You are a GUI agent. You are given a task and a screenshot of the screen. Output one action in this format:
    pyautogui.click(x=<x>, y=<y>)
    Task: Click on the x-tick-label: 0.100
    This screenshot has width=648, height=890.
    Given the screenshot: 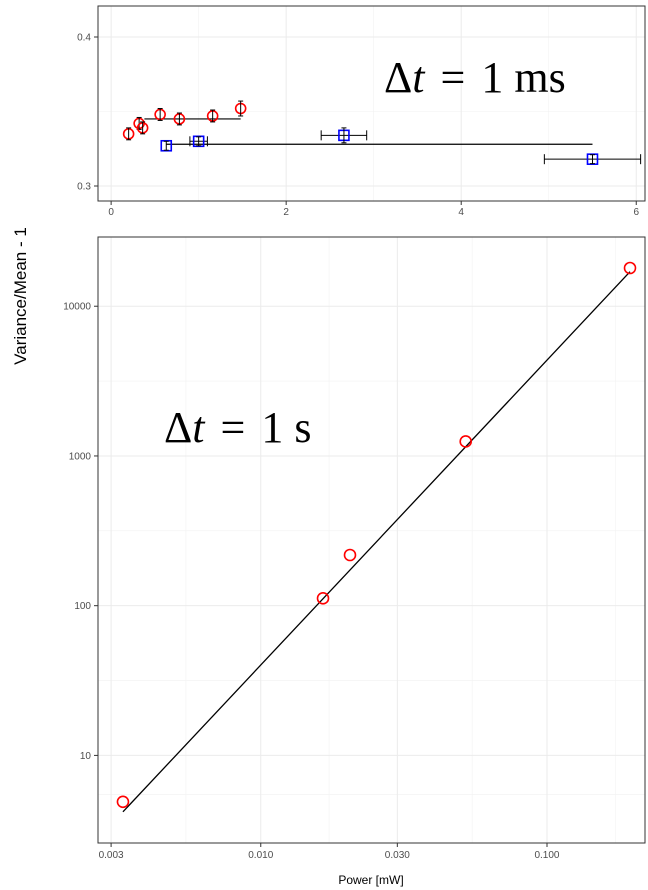 What is the action you would take?
    pyautogui.click(x=546, y=855)
    